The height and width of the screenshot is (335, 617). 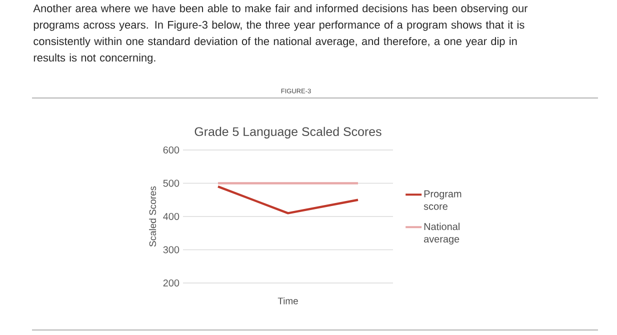 I want to click on y-axis-title: Scaled Scores, so click(x=152, y=216).